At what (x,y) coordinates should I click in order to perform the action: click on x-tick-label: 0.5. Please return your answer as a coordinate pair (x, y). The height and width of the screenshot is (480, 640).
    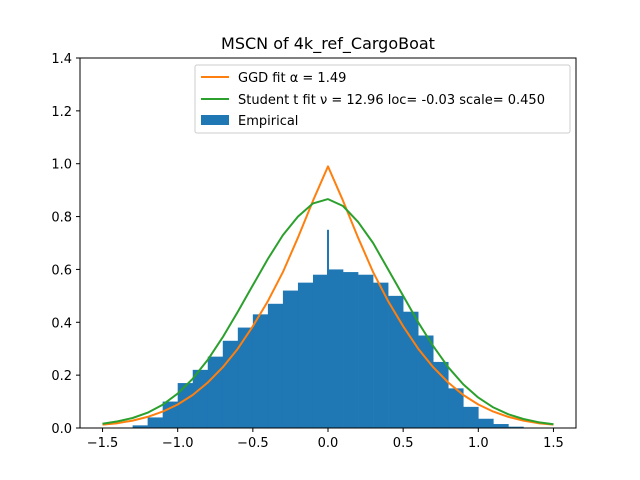
    Looking at the image, I should click on (403, 443).